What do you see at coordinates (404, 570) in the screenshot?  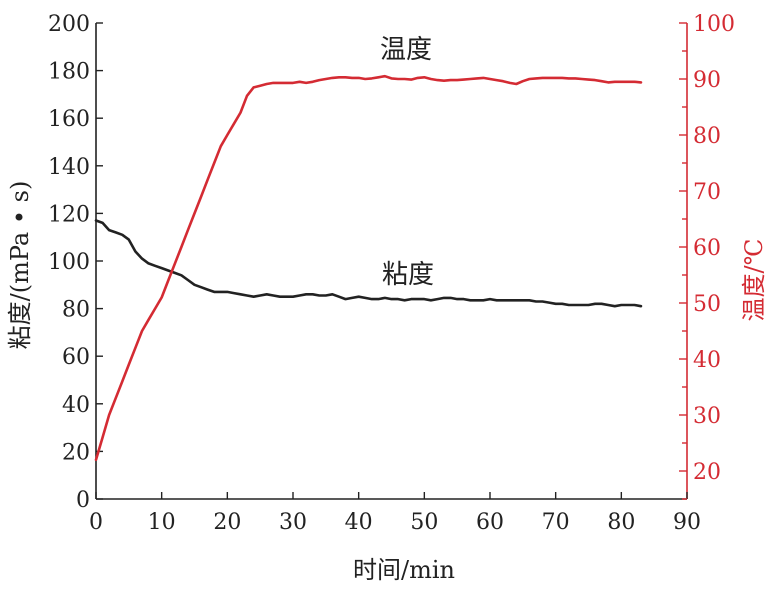 I see `x-axis-title: 时间/min` at bounding box center [404, 570].